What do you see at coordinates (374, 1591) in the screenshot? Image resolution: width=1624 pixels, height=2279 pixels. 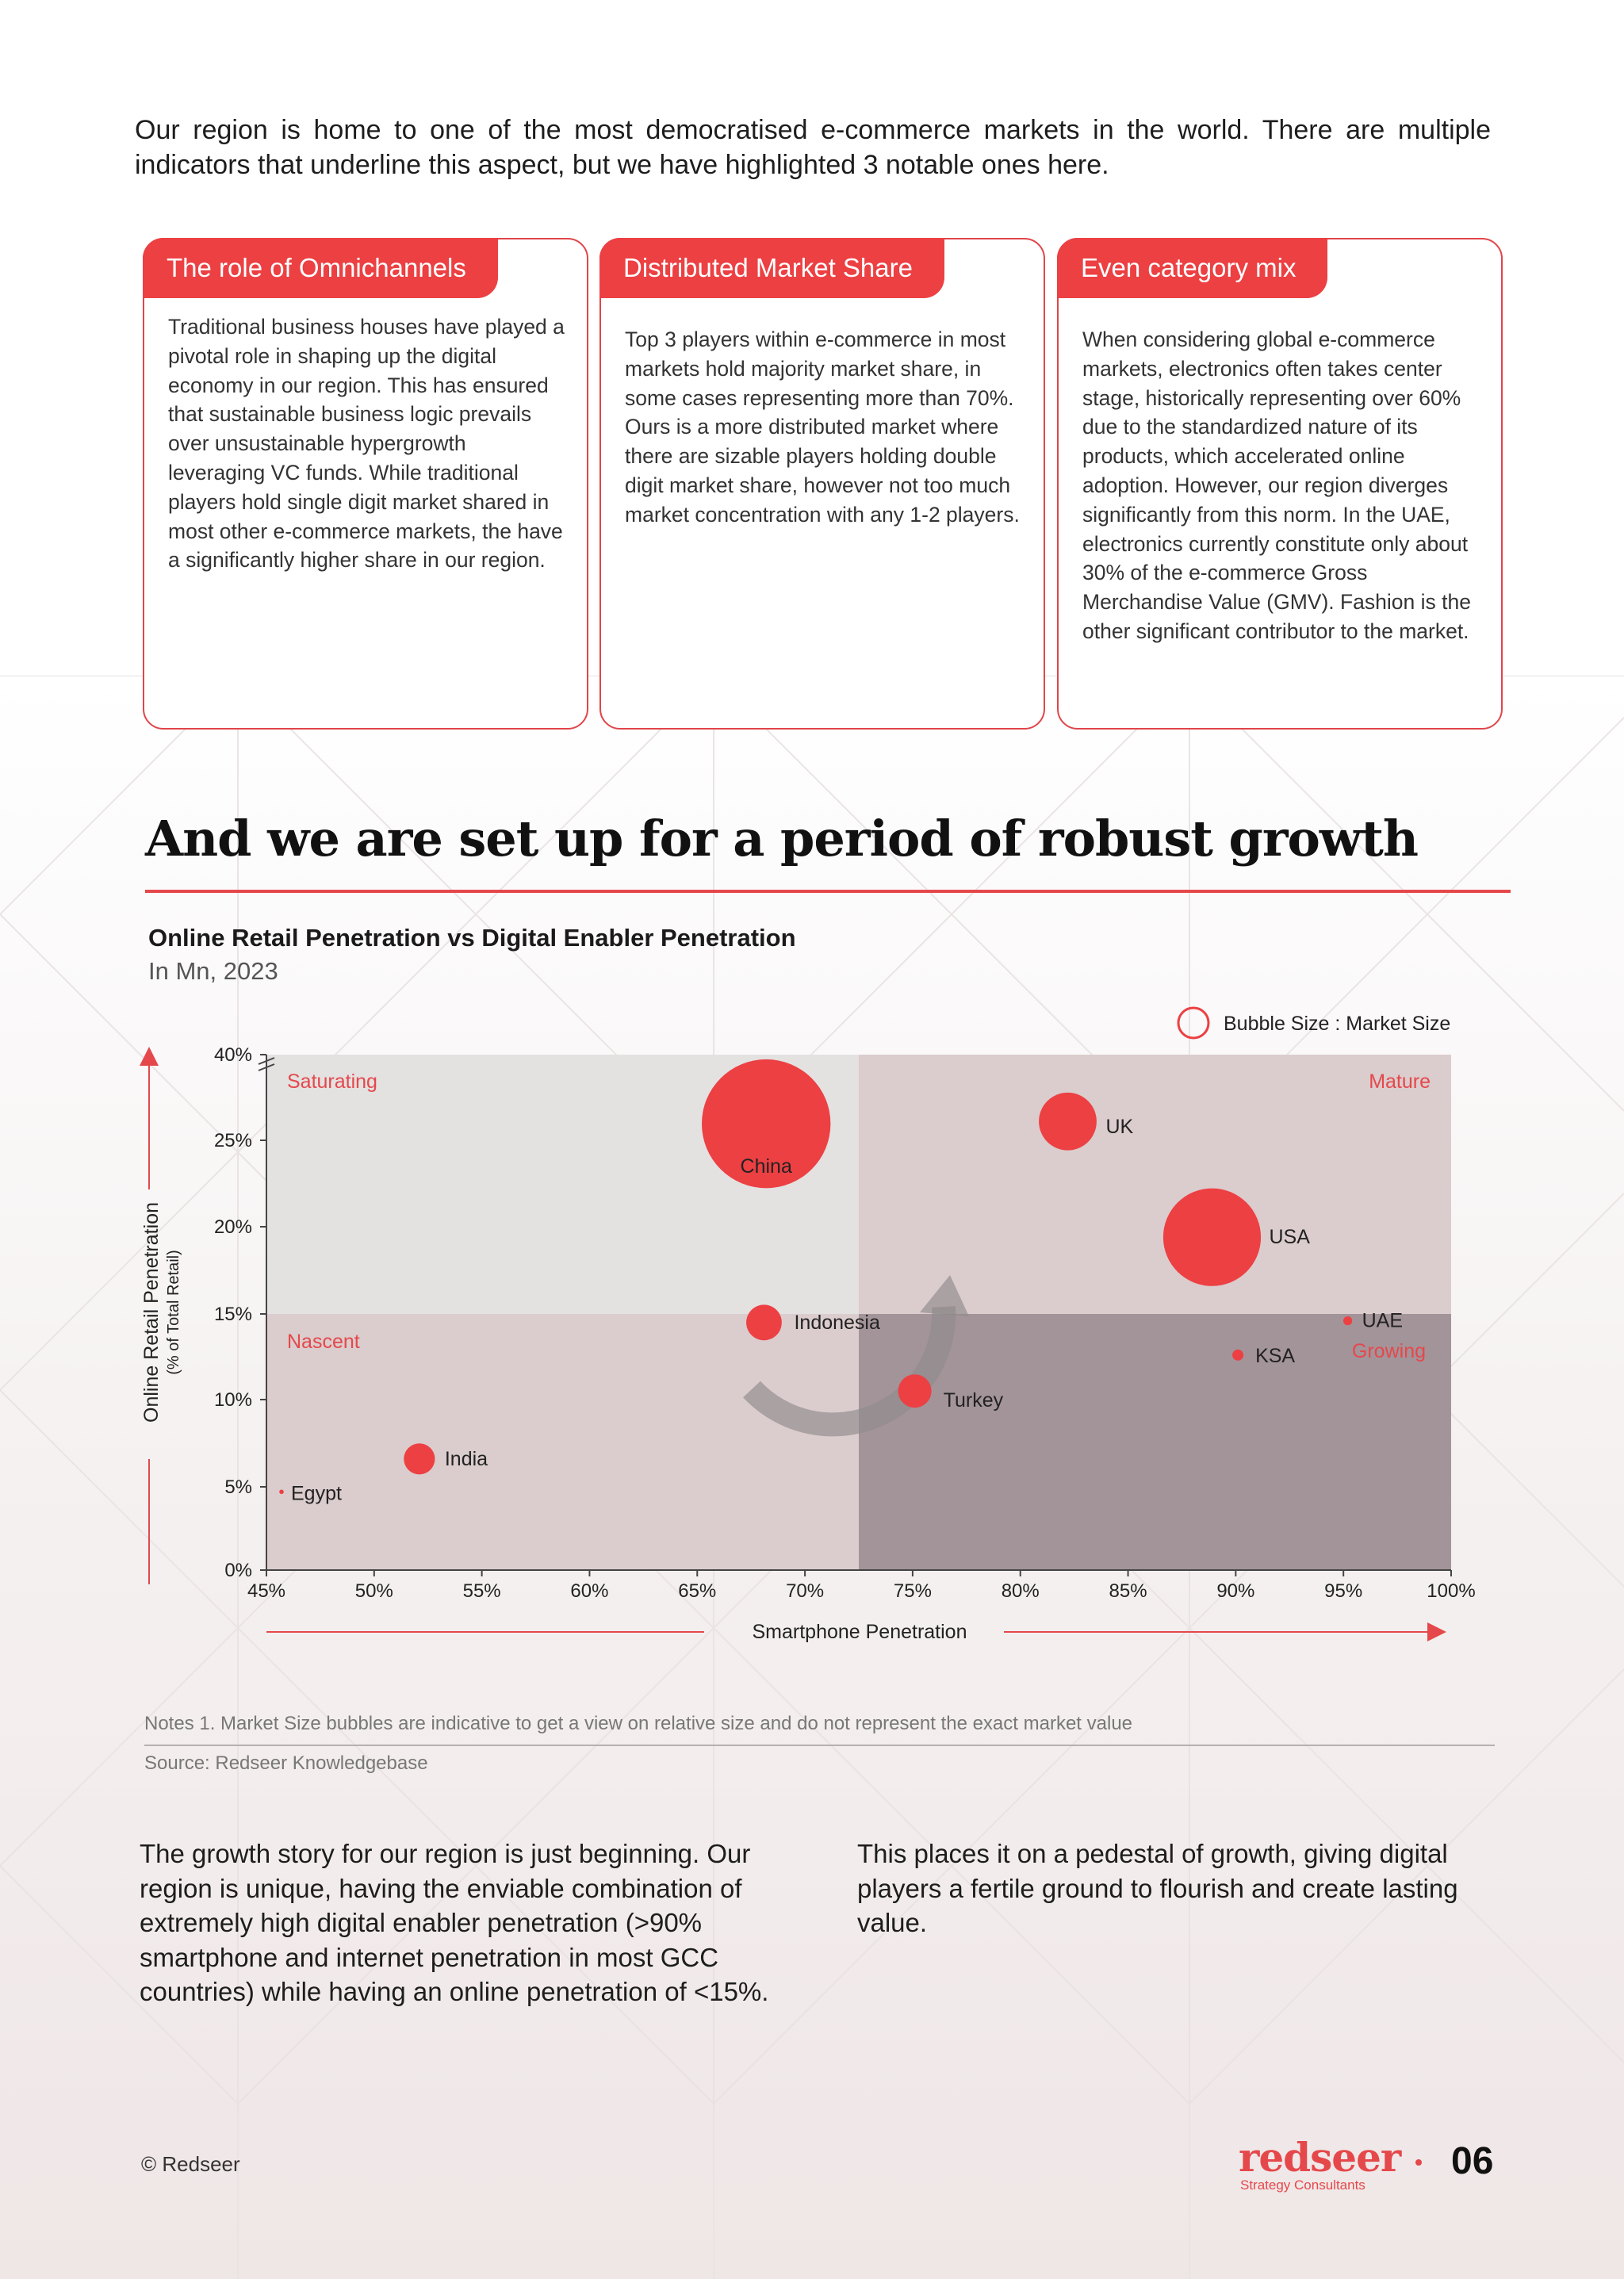 I see `x-tick-label: 50%` at bounding box center [374, 1591].